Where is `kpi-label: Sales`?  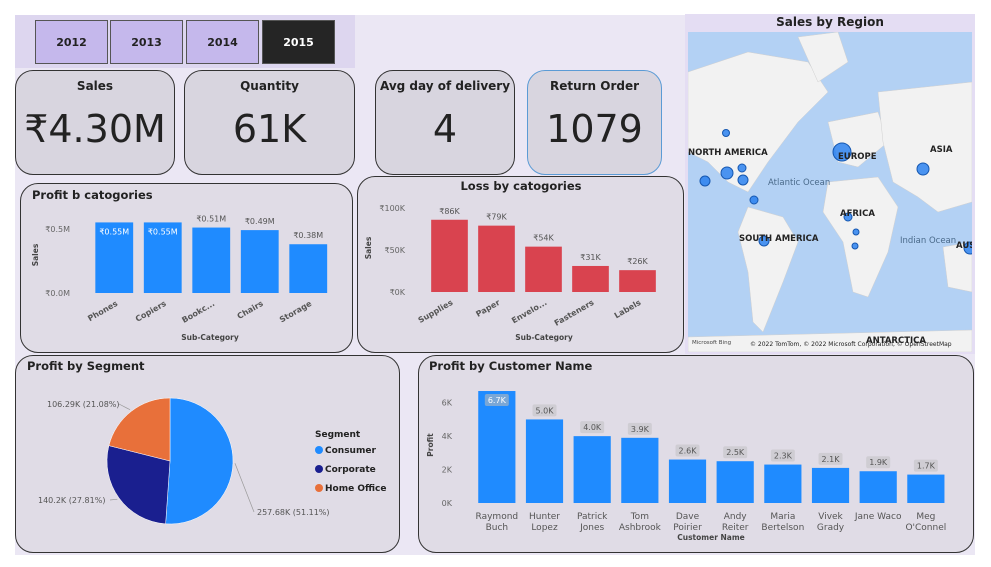
kpi-label: Sales is located at coordinates (95, 86).